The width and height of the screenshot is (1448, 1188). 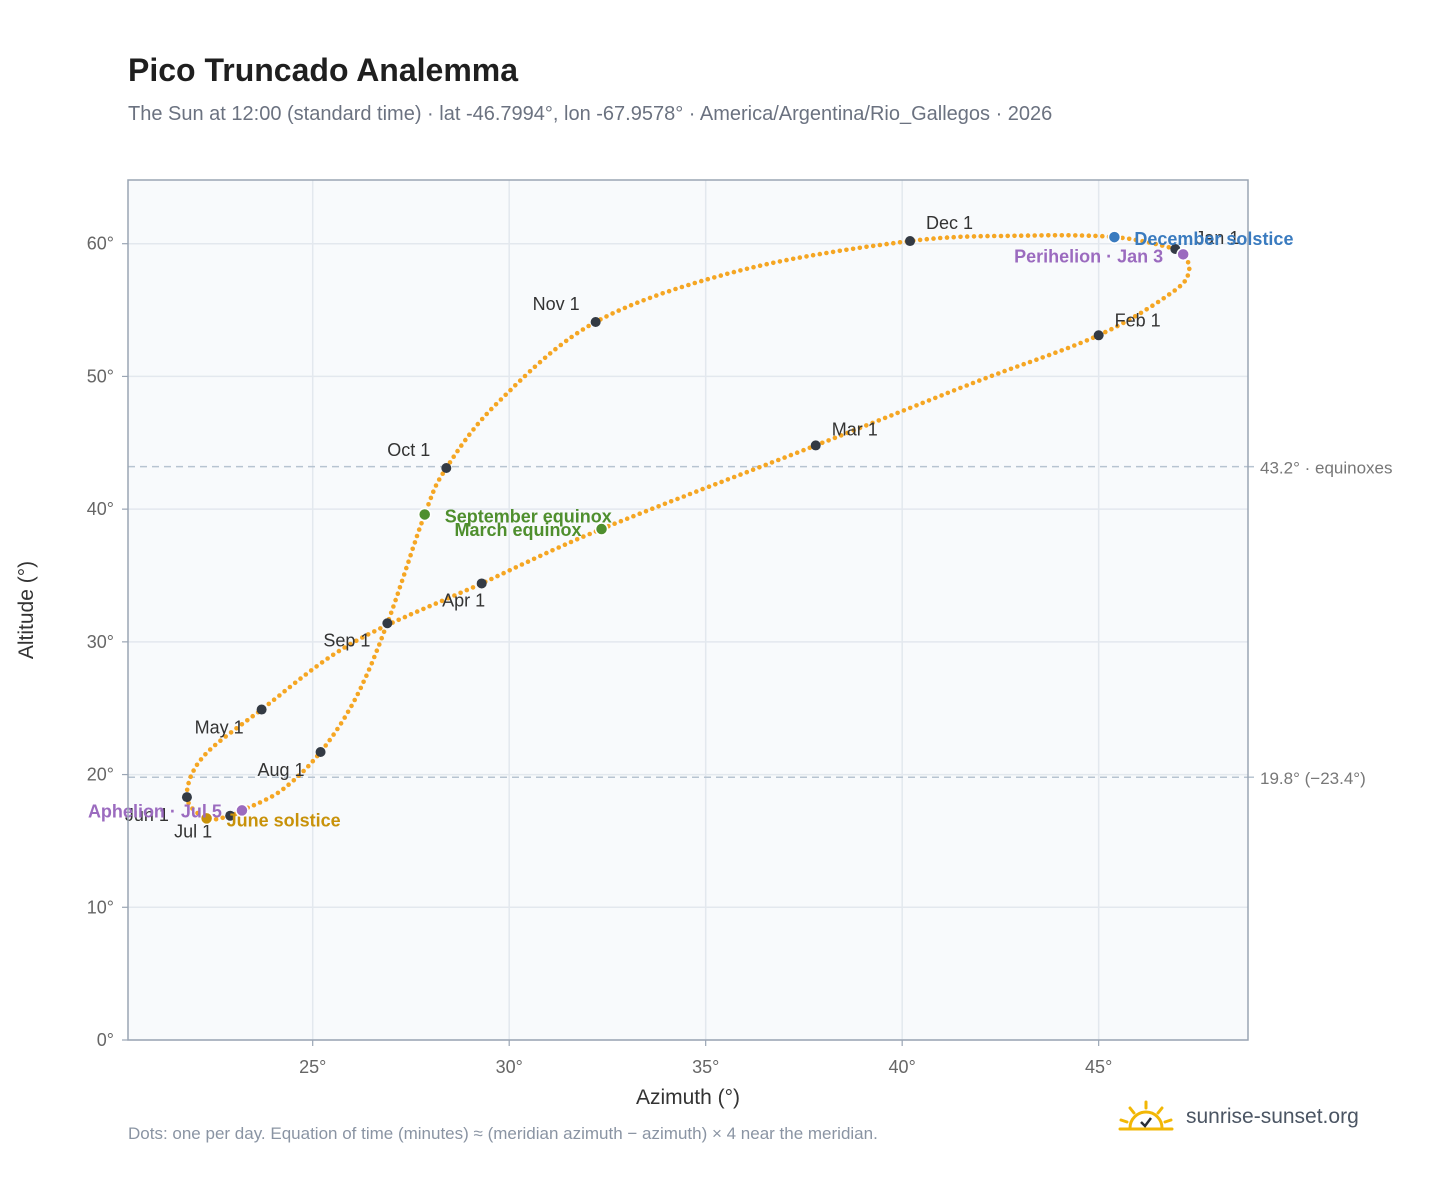 I want to click on month-label: Nov 1, so click(x=556, y=304).